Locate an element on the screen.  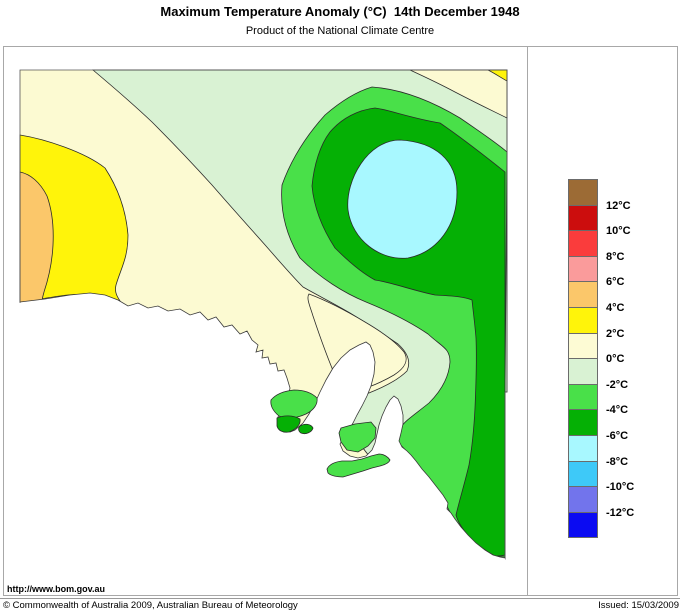
legend-tick-label: 6°C is located at coordinates (615, 282).